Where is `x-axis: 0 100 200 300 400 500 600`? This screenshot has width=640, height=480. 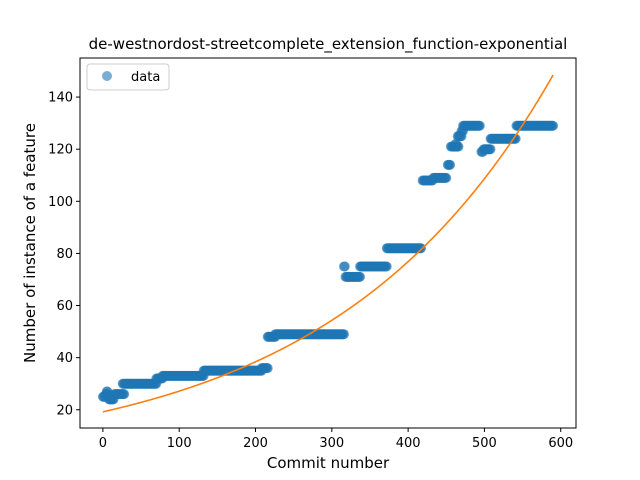 x-axis: 0 100 200 300 400 500 600 is located at coordinates (336, 439).